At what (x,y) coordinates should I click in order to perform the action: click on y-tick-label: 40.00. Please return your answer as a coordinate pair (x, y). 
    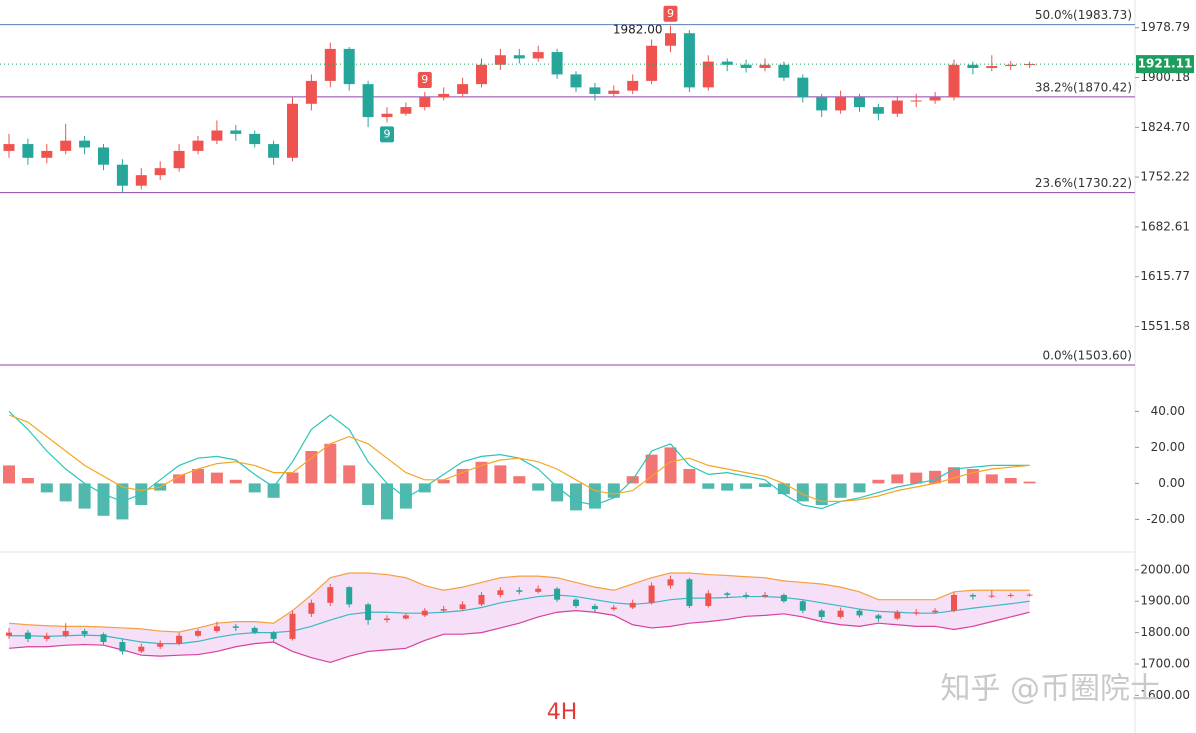
    Looking at the image, I should click on (1168, 411).